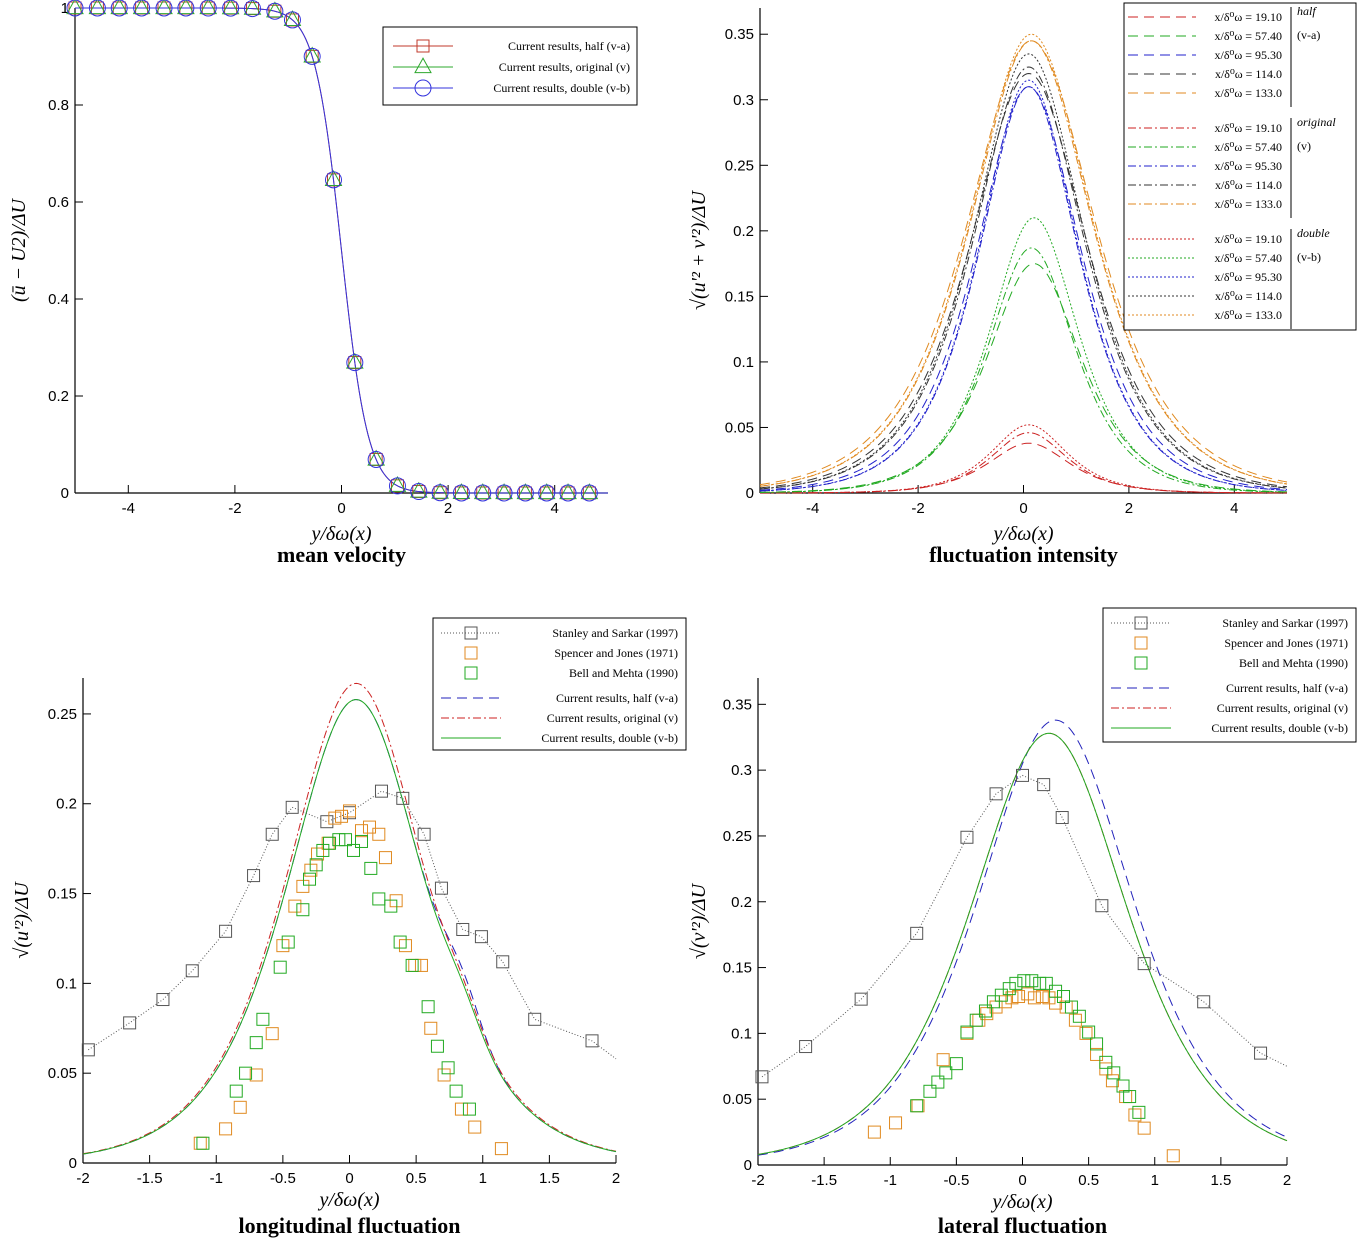  Describe the element at coordinates (750, 493) in the screenshot. I see `y-tick-label: 0` at that location.